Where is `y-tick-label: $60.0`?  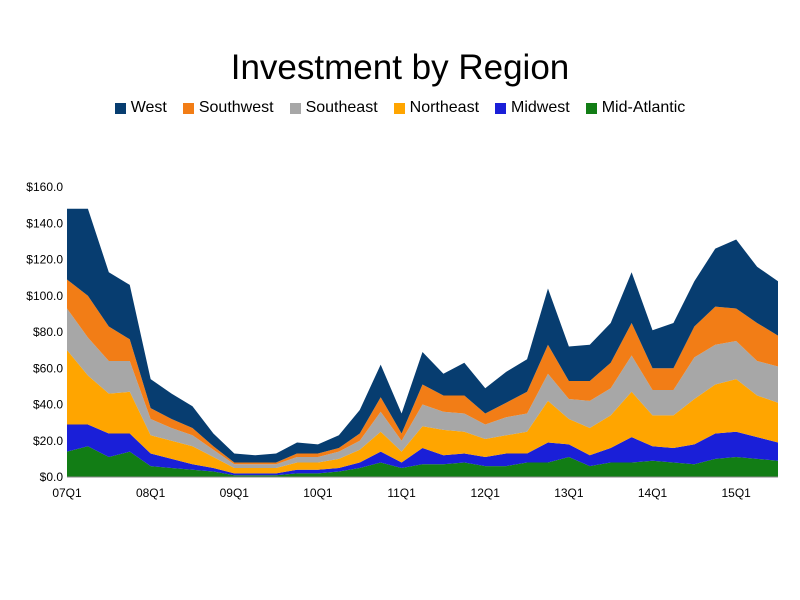
y-tick-label: $60.0 is located at coordinates (48, 368).